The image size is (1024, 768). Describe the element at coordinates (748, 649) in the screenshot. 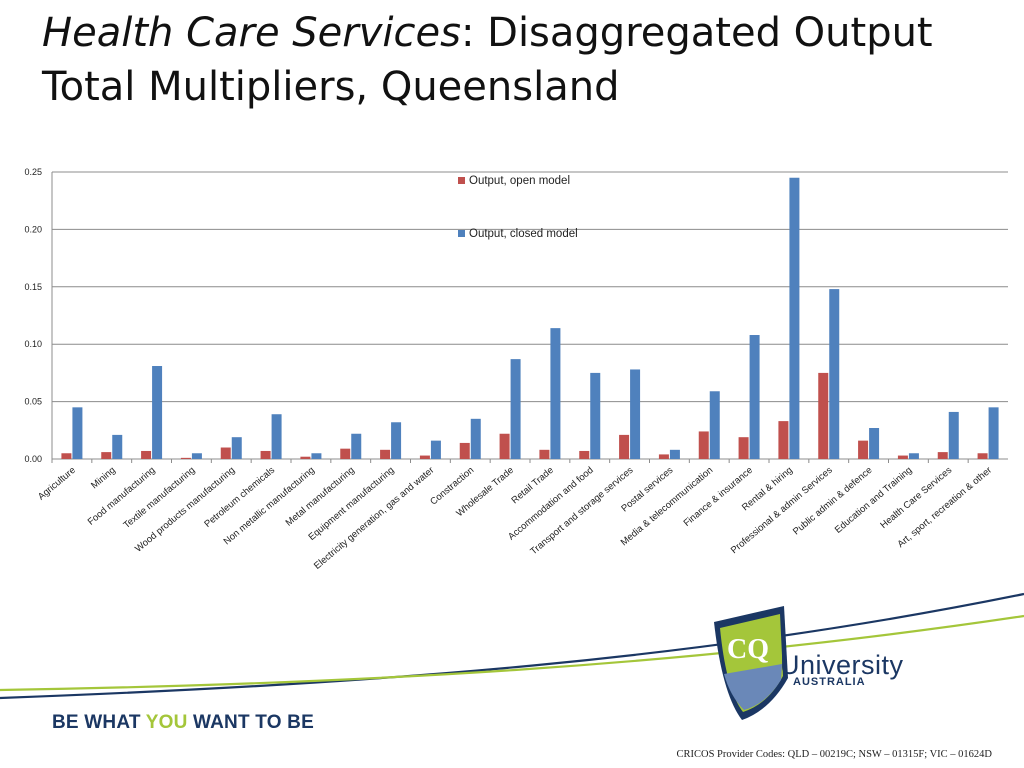

I see `logo-mark: CQ` at that location.